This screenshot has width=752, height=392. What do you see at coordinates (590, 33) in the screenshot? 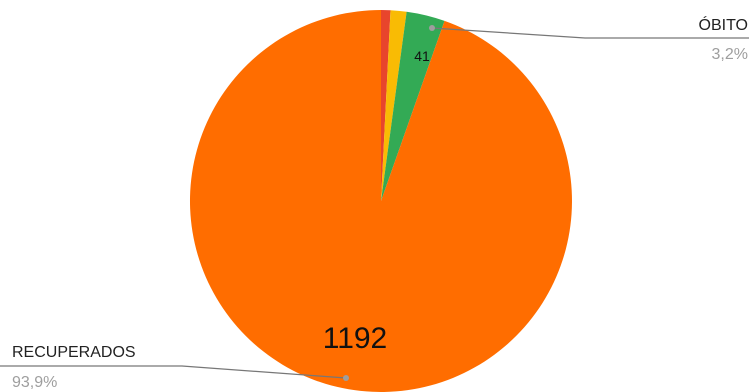
I see `obito-leader-line` at bounding box center [590, 33].